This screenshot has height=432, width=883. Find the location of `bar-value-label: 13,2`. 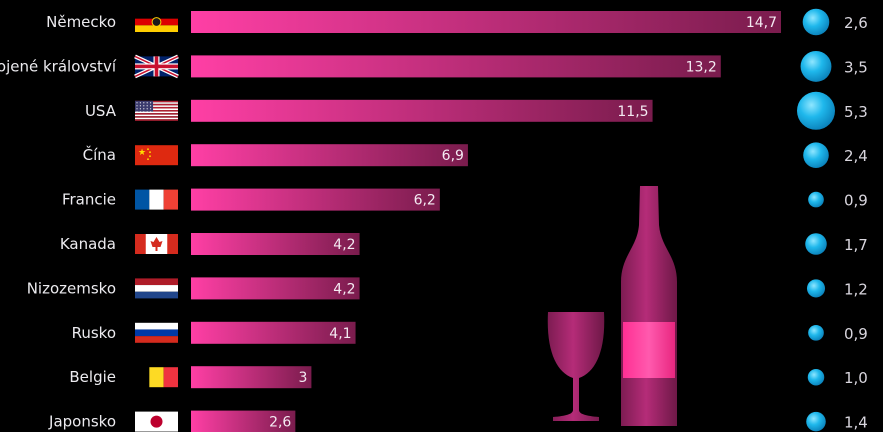

bar-value-label: 13,2 is located at coordinates (701, 67).